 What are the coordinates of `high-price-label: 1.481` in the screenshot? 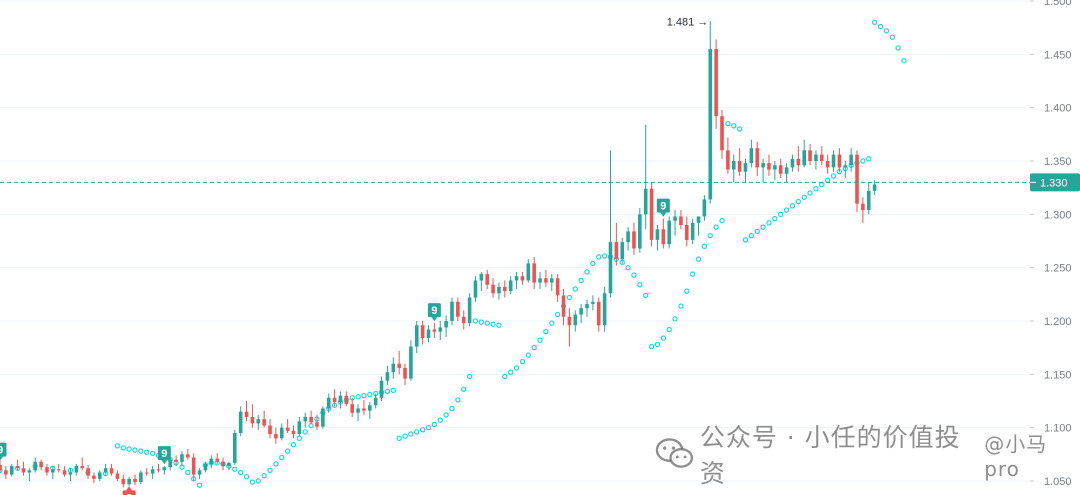 It's located at (681, 22).